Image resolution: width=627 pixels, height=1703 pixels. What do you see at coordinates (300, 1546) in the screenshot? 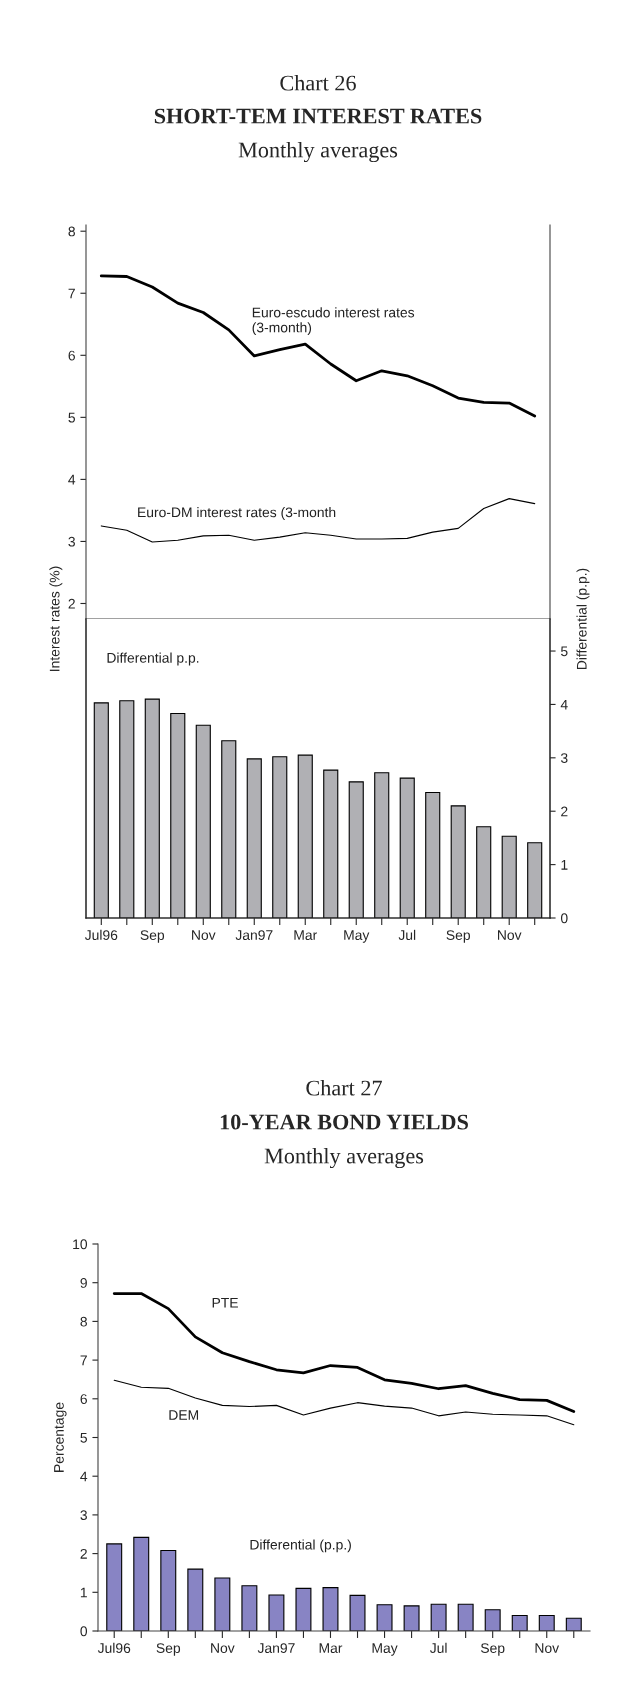
I see `text: Differential (p.p.)` at bounding box center [300, 1546].